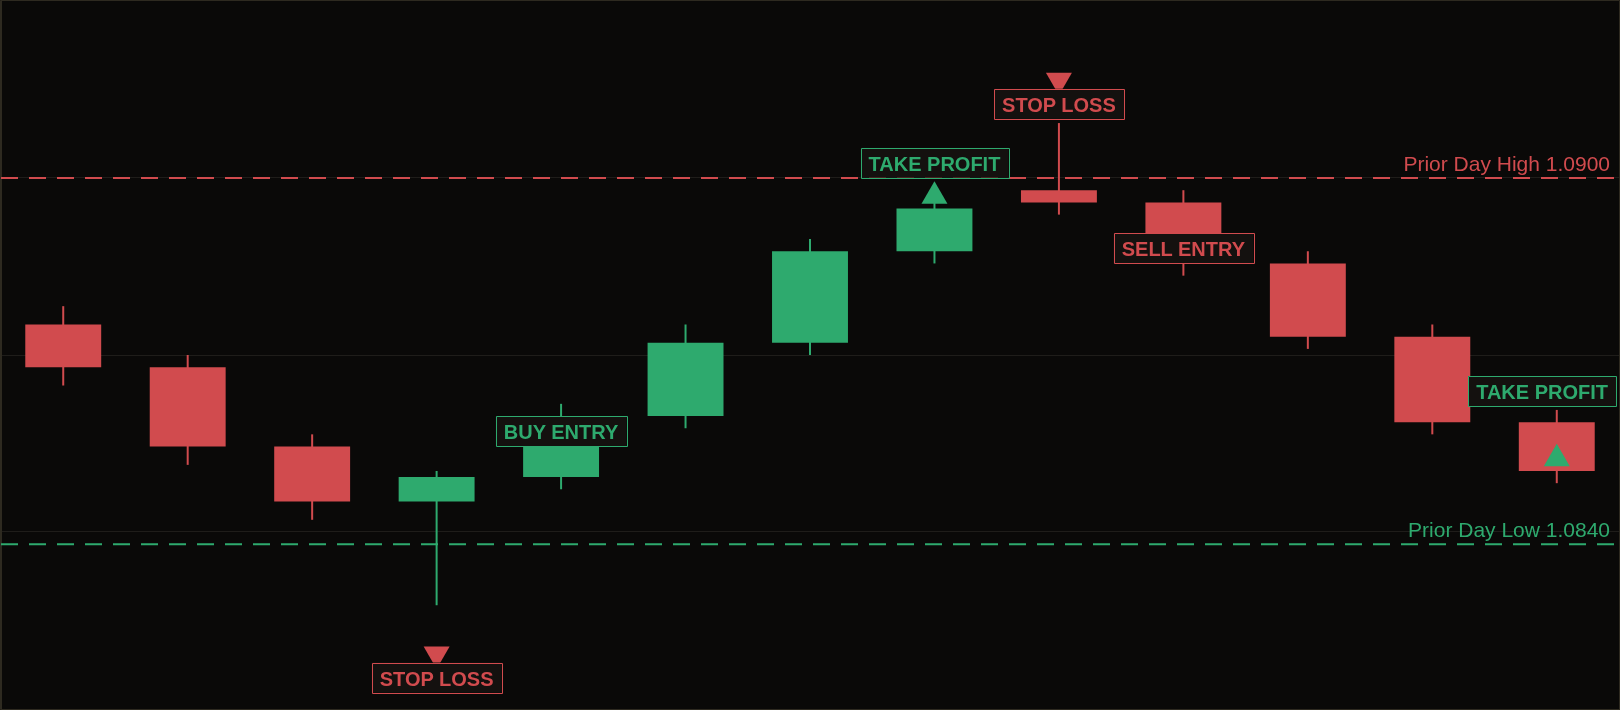 Image resolution: width=1620 pixels, height=710 pixels. I want to click on ref-line-label: Prior Day Low 1.0840, so click(1509, 530).